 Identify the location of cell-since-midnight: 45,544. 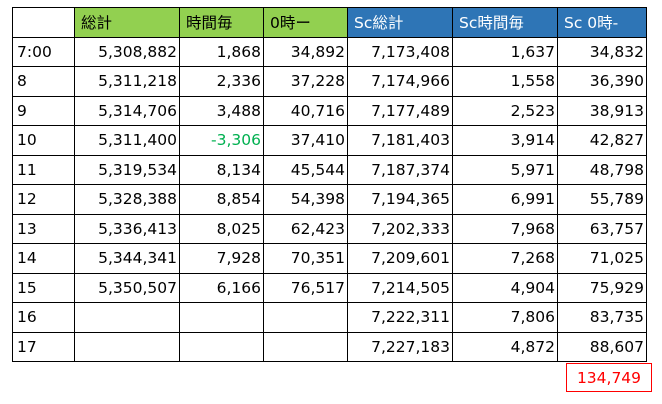
(305, 169).